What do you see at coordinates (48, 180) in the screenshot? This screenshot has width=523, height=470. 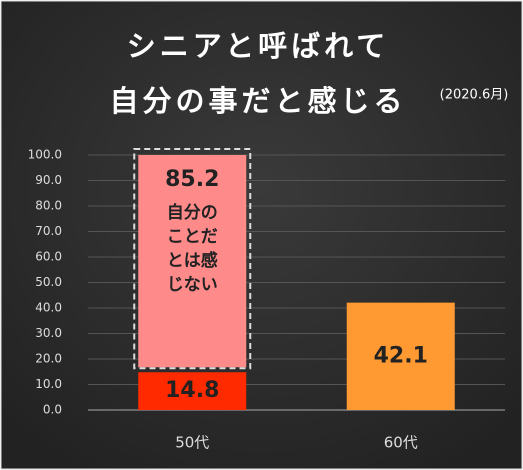 I see `y-tick-label: 90.0` at bounding box center [48, 180].